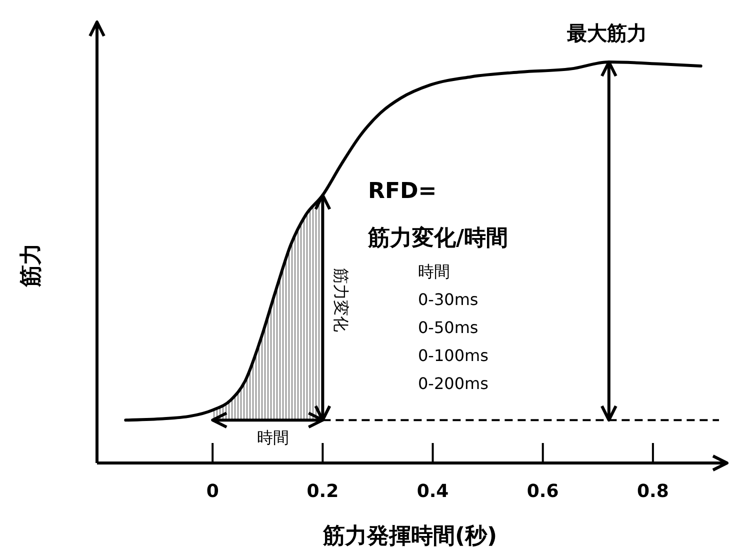 The image size is (735, 559). What do you see at coordinates (542, 491) in the screenshot?
I see `x-tick-label: 0.6` at bounding box center [542, 491].